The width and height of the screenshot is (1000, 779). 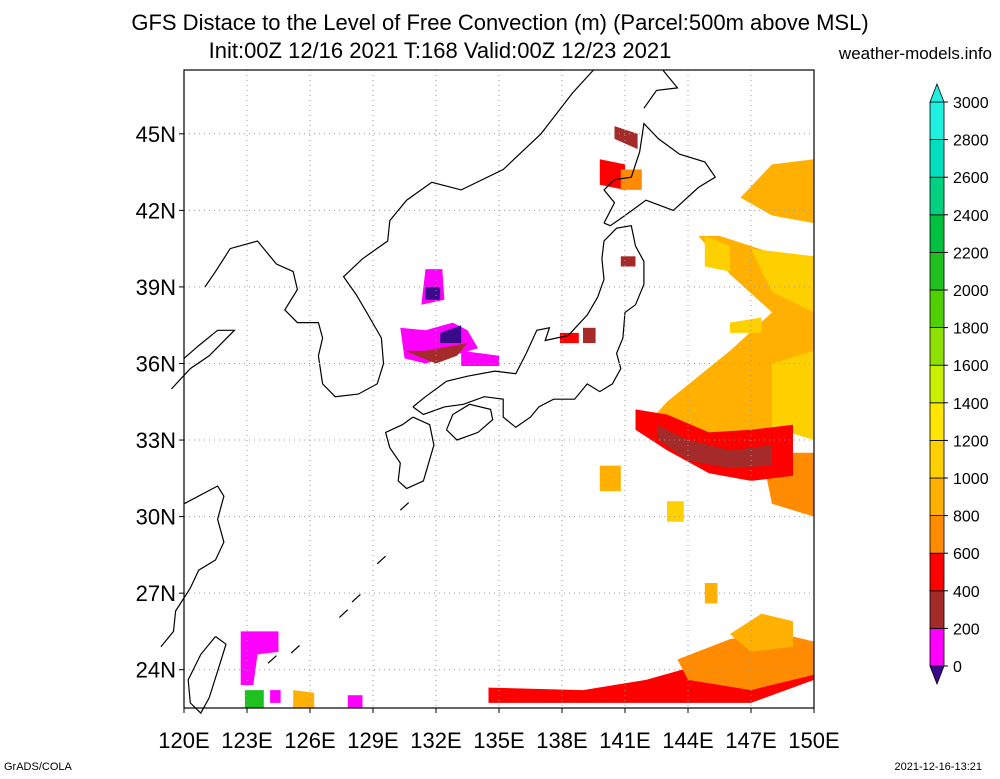 What do you see at coordinates (156, 593) in the screenshot?
I see `lat-tick-label: 27N` at bounding box center [156, 593].